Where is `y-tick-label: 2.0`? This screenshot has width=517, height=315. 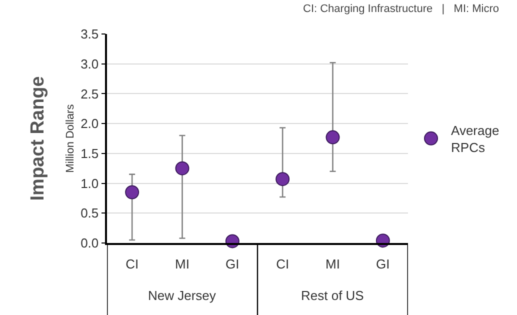
y-tick-label: 2.0 is located at coordinates (89, 124).